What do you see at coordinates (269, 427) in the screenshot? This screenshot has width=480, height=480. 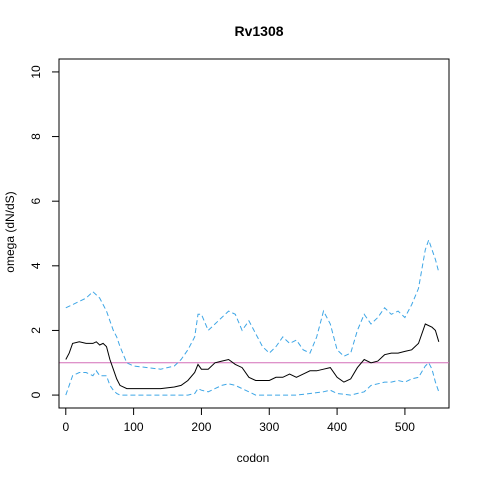 I see `x-tick-label: 300` at bounding box center [269, 427].